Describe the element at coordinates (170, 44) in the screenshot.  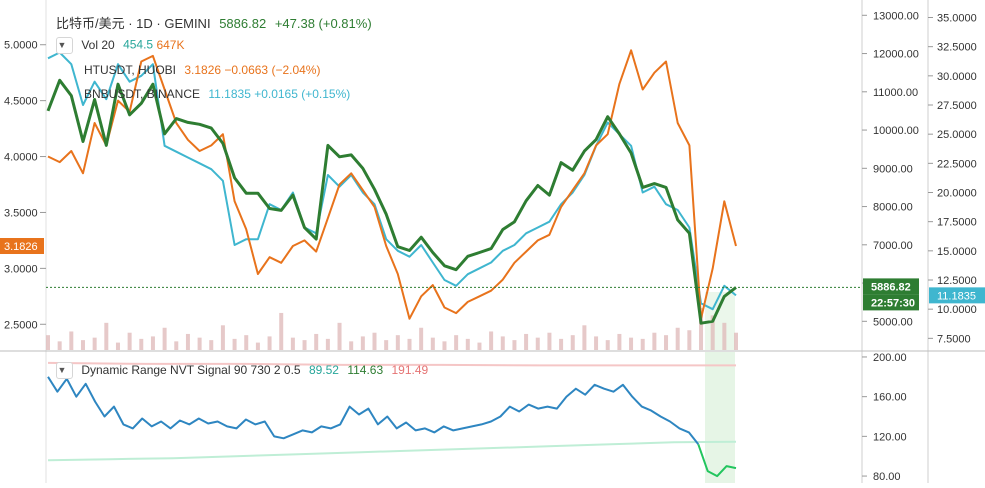
I see `vol-value-2: 647K` at that location.